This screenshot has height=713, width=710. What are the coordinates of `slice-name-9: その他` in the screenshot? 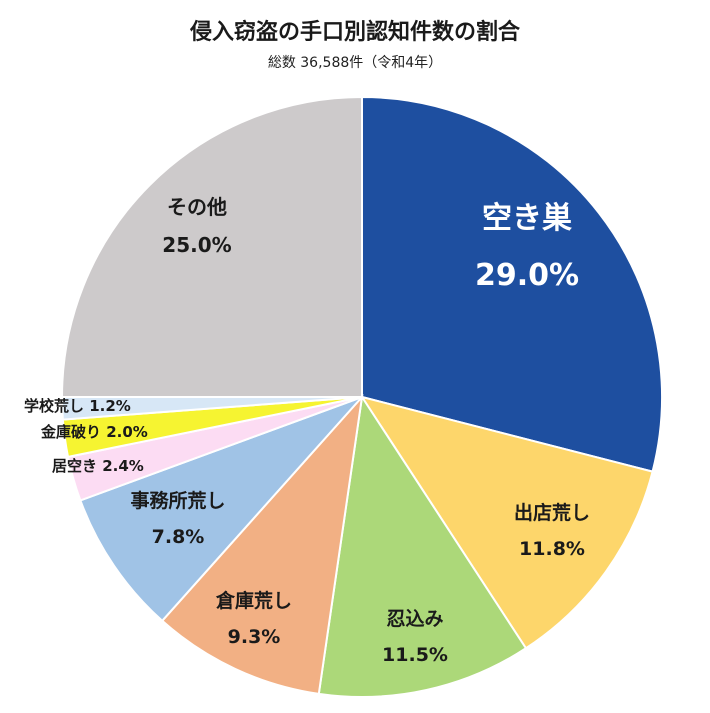 It's located at (197, 207).